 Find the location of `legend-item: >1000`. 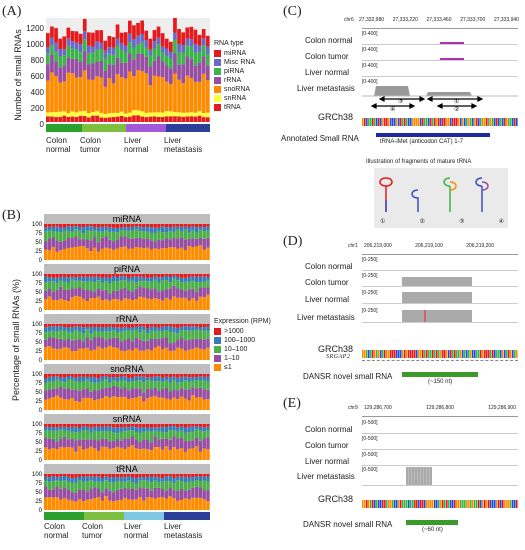

legend-item: >1000 is located at coordinates (242, 331).